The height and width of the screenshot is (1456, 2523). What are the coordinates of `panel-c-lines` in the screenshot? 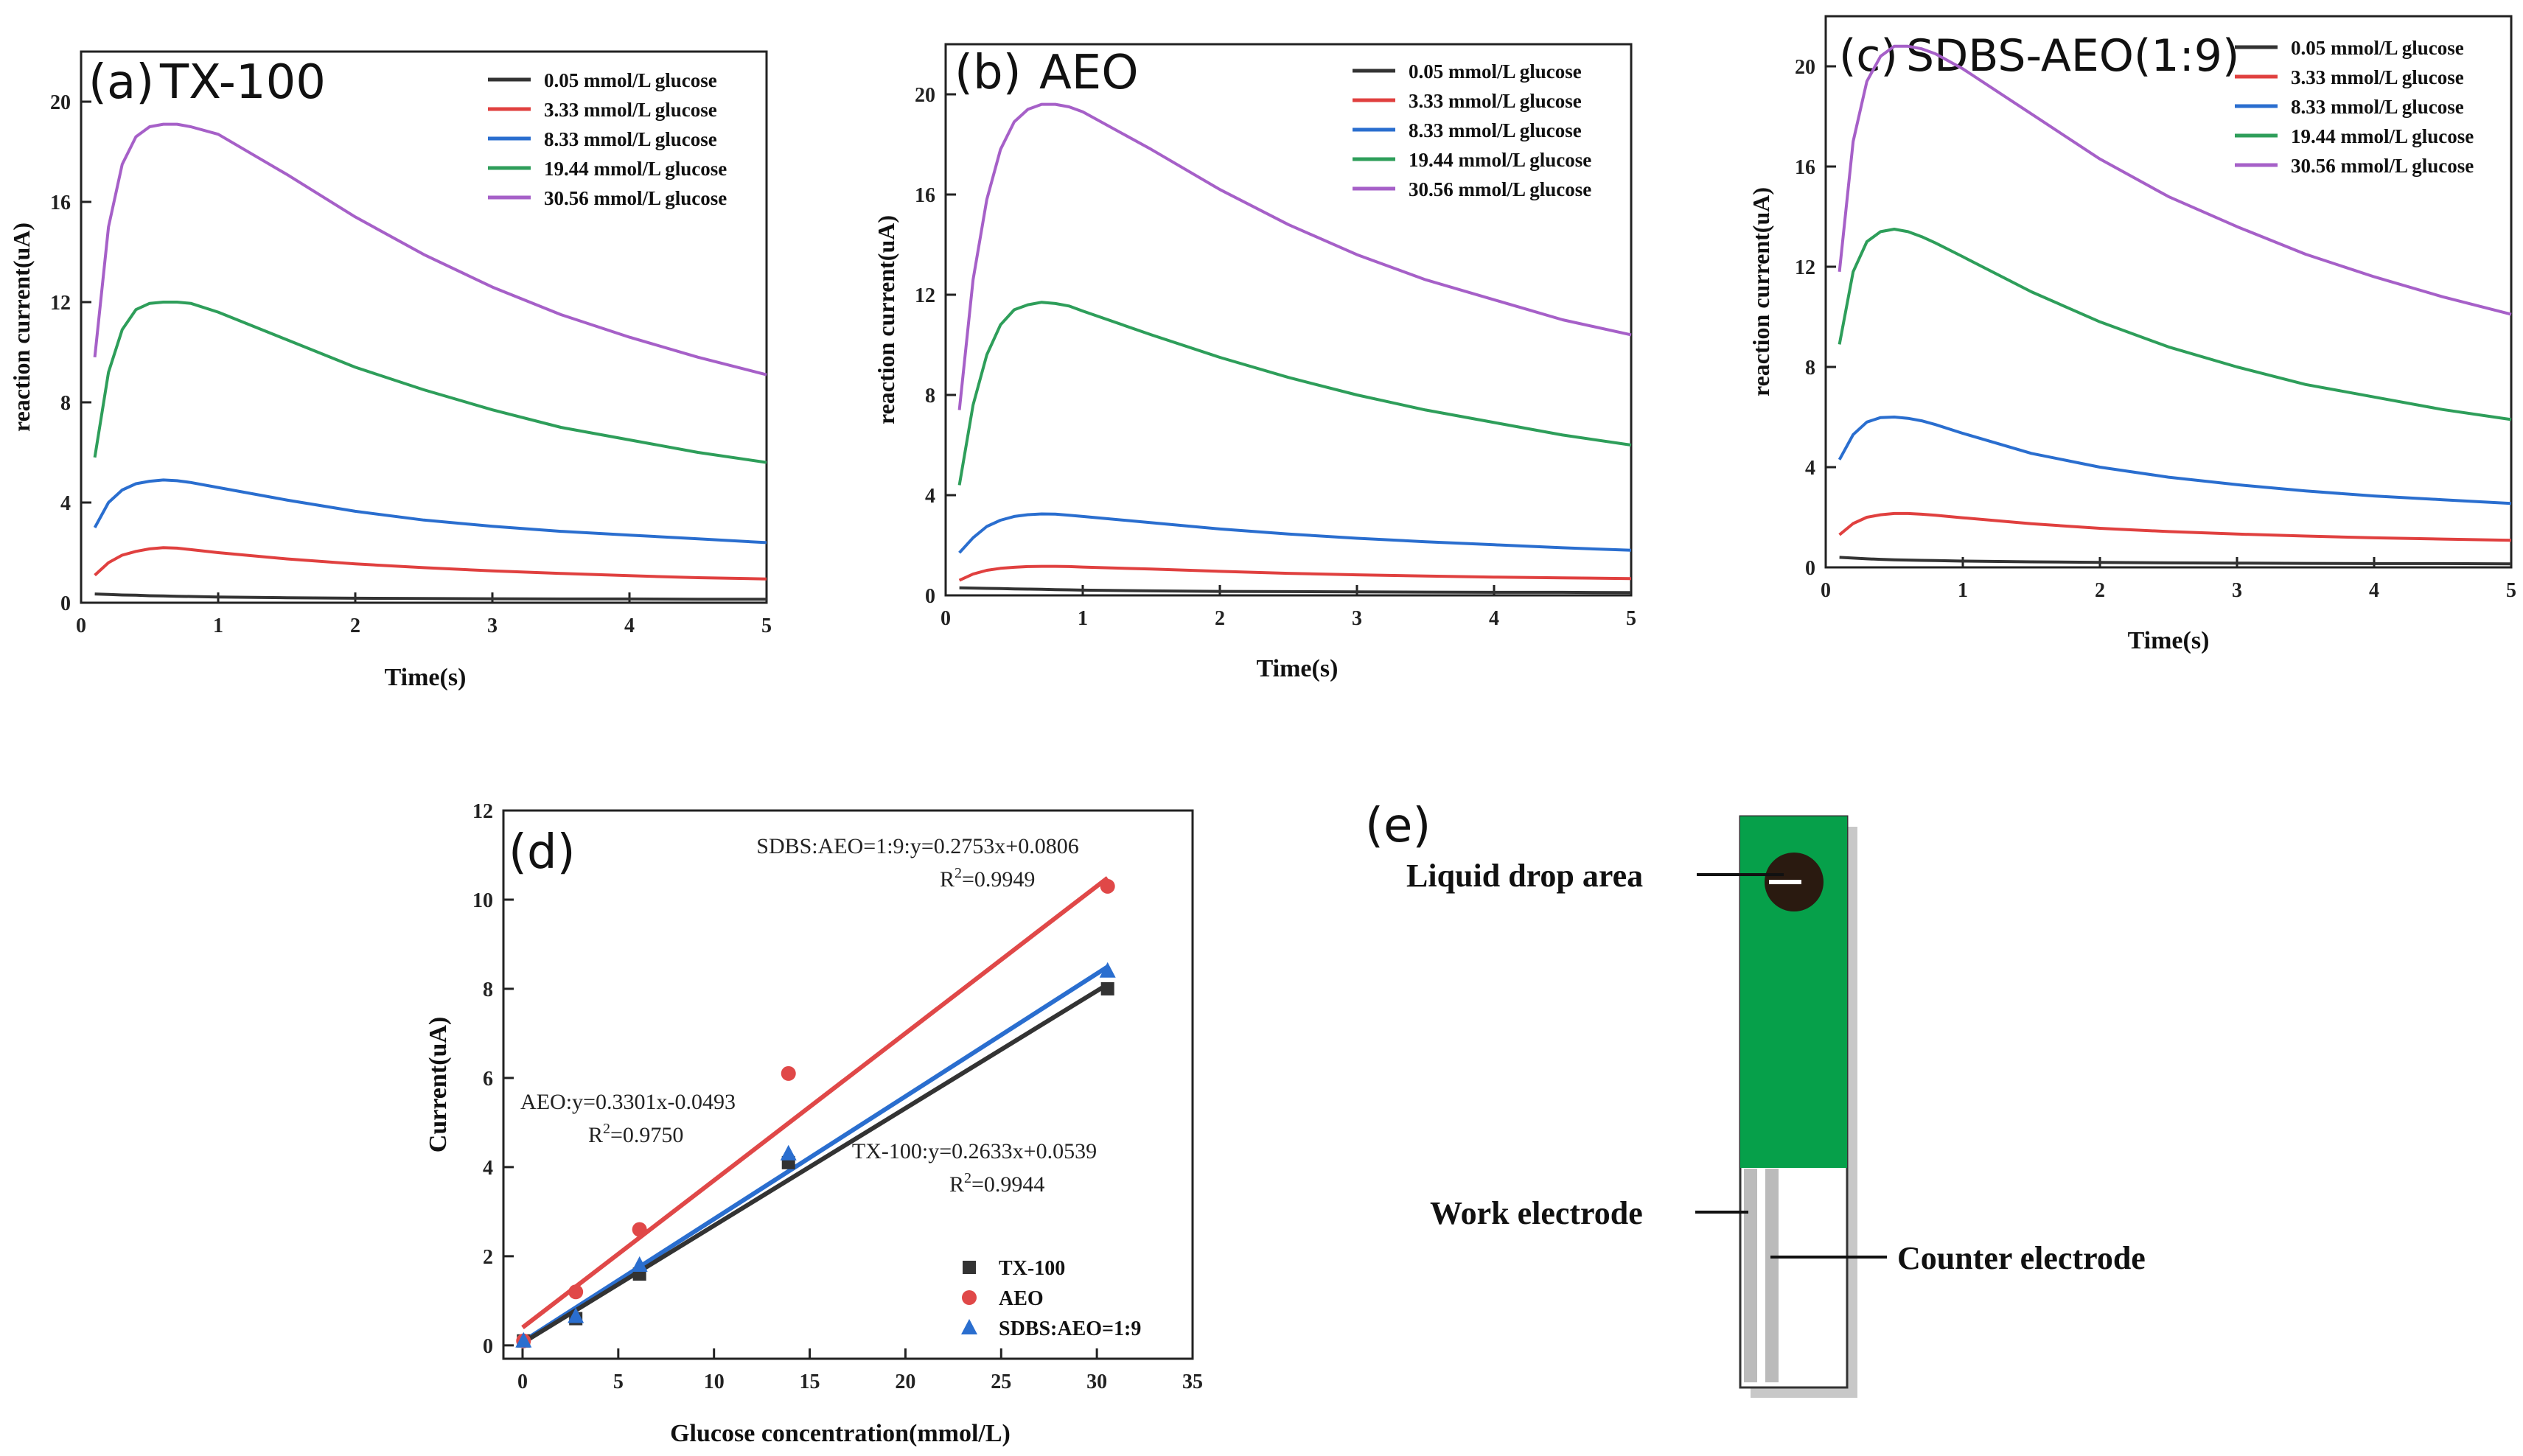 It's located at (2175, 305).